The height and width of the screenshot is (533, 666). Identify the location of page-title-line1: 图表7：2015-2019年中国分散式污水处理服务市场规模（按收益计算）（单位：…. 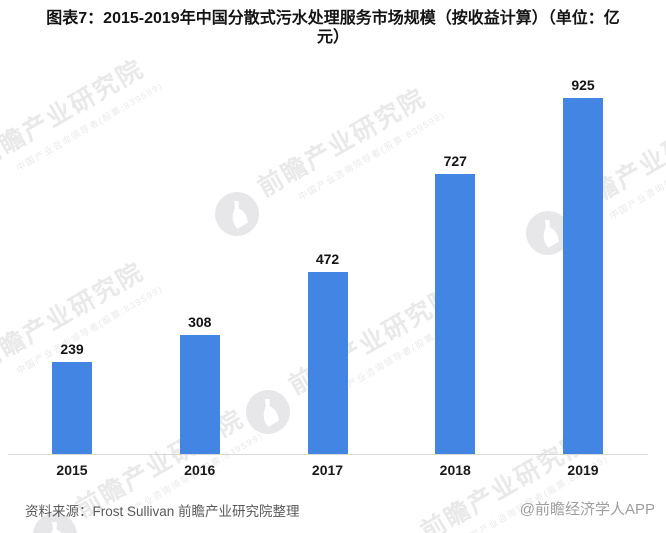
(333, 18).